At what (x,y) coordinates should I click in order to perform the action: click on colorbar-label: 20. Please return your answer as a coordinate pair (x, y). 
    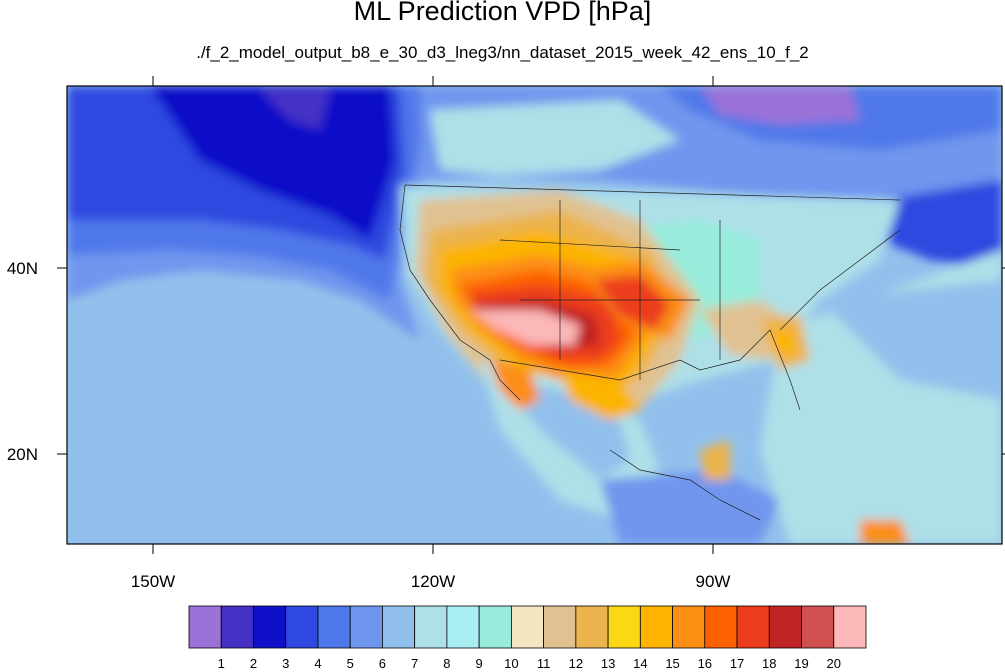
    Looking at the image, I should click on (834, 663).